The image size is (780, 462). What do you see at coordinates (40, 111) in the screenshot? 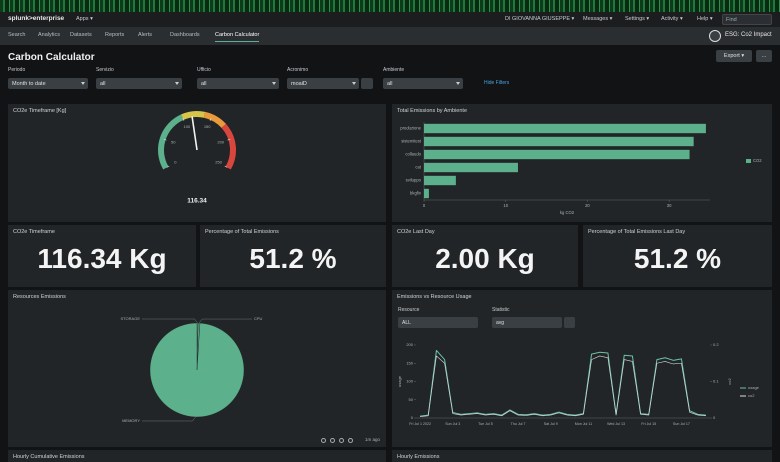
I see `panel-title: CO2e Timeframe [Kg]` at bounding box center [40, 111].